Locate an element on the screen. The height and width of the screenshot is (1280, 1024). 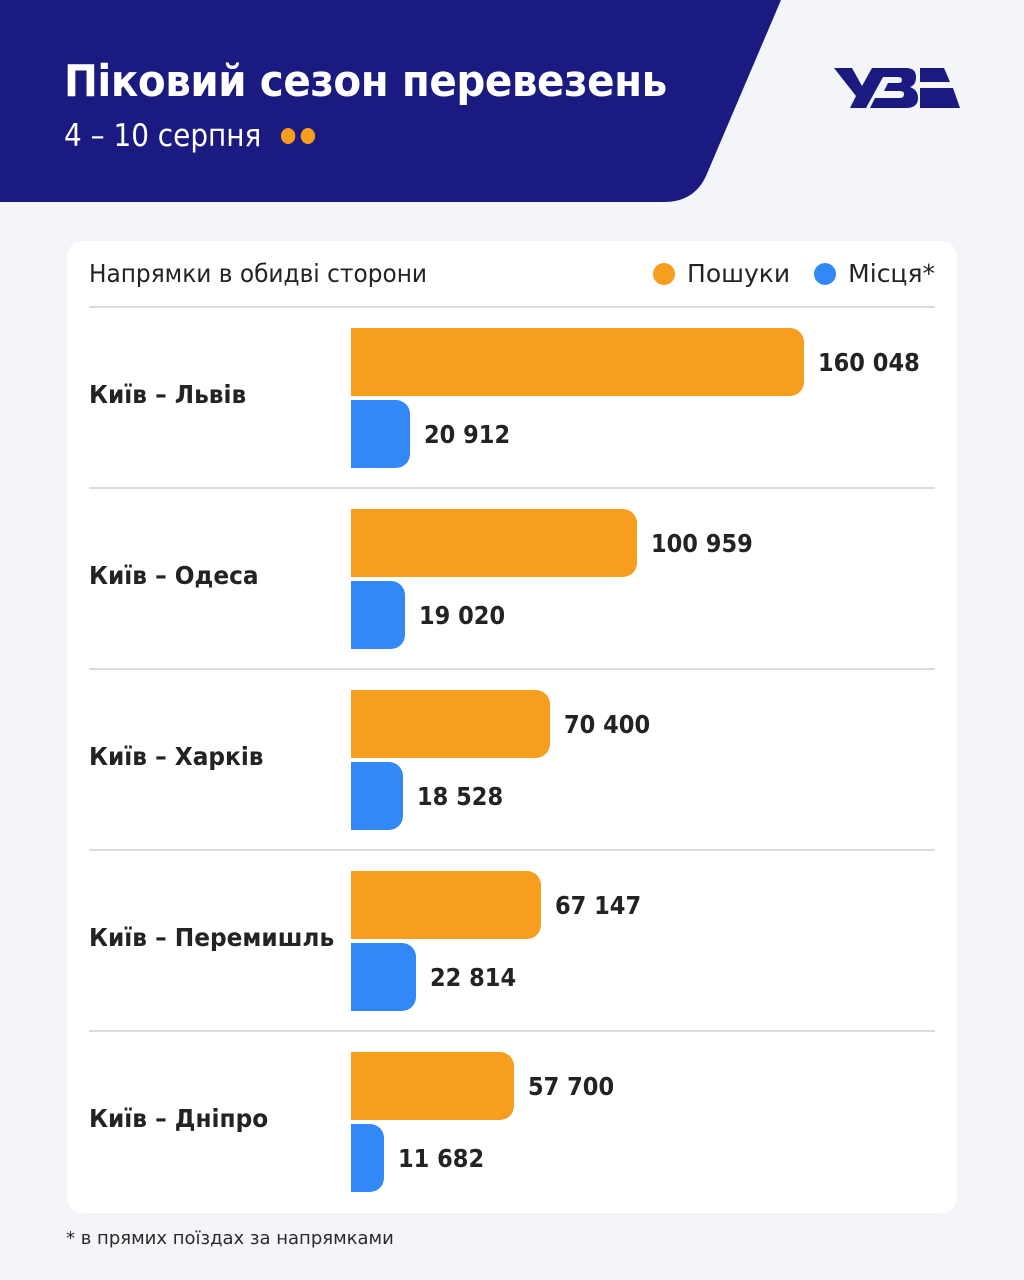
chart-row: Київ – Одеса 100 959 19 020 is located at coordinates (512, 579).